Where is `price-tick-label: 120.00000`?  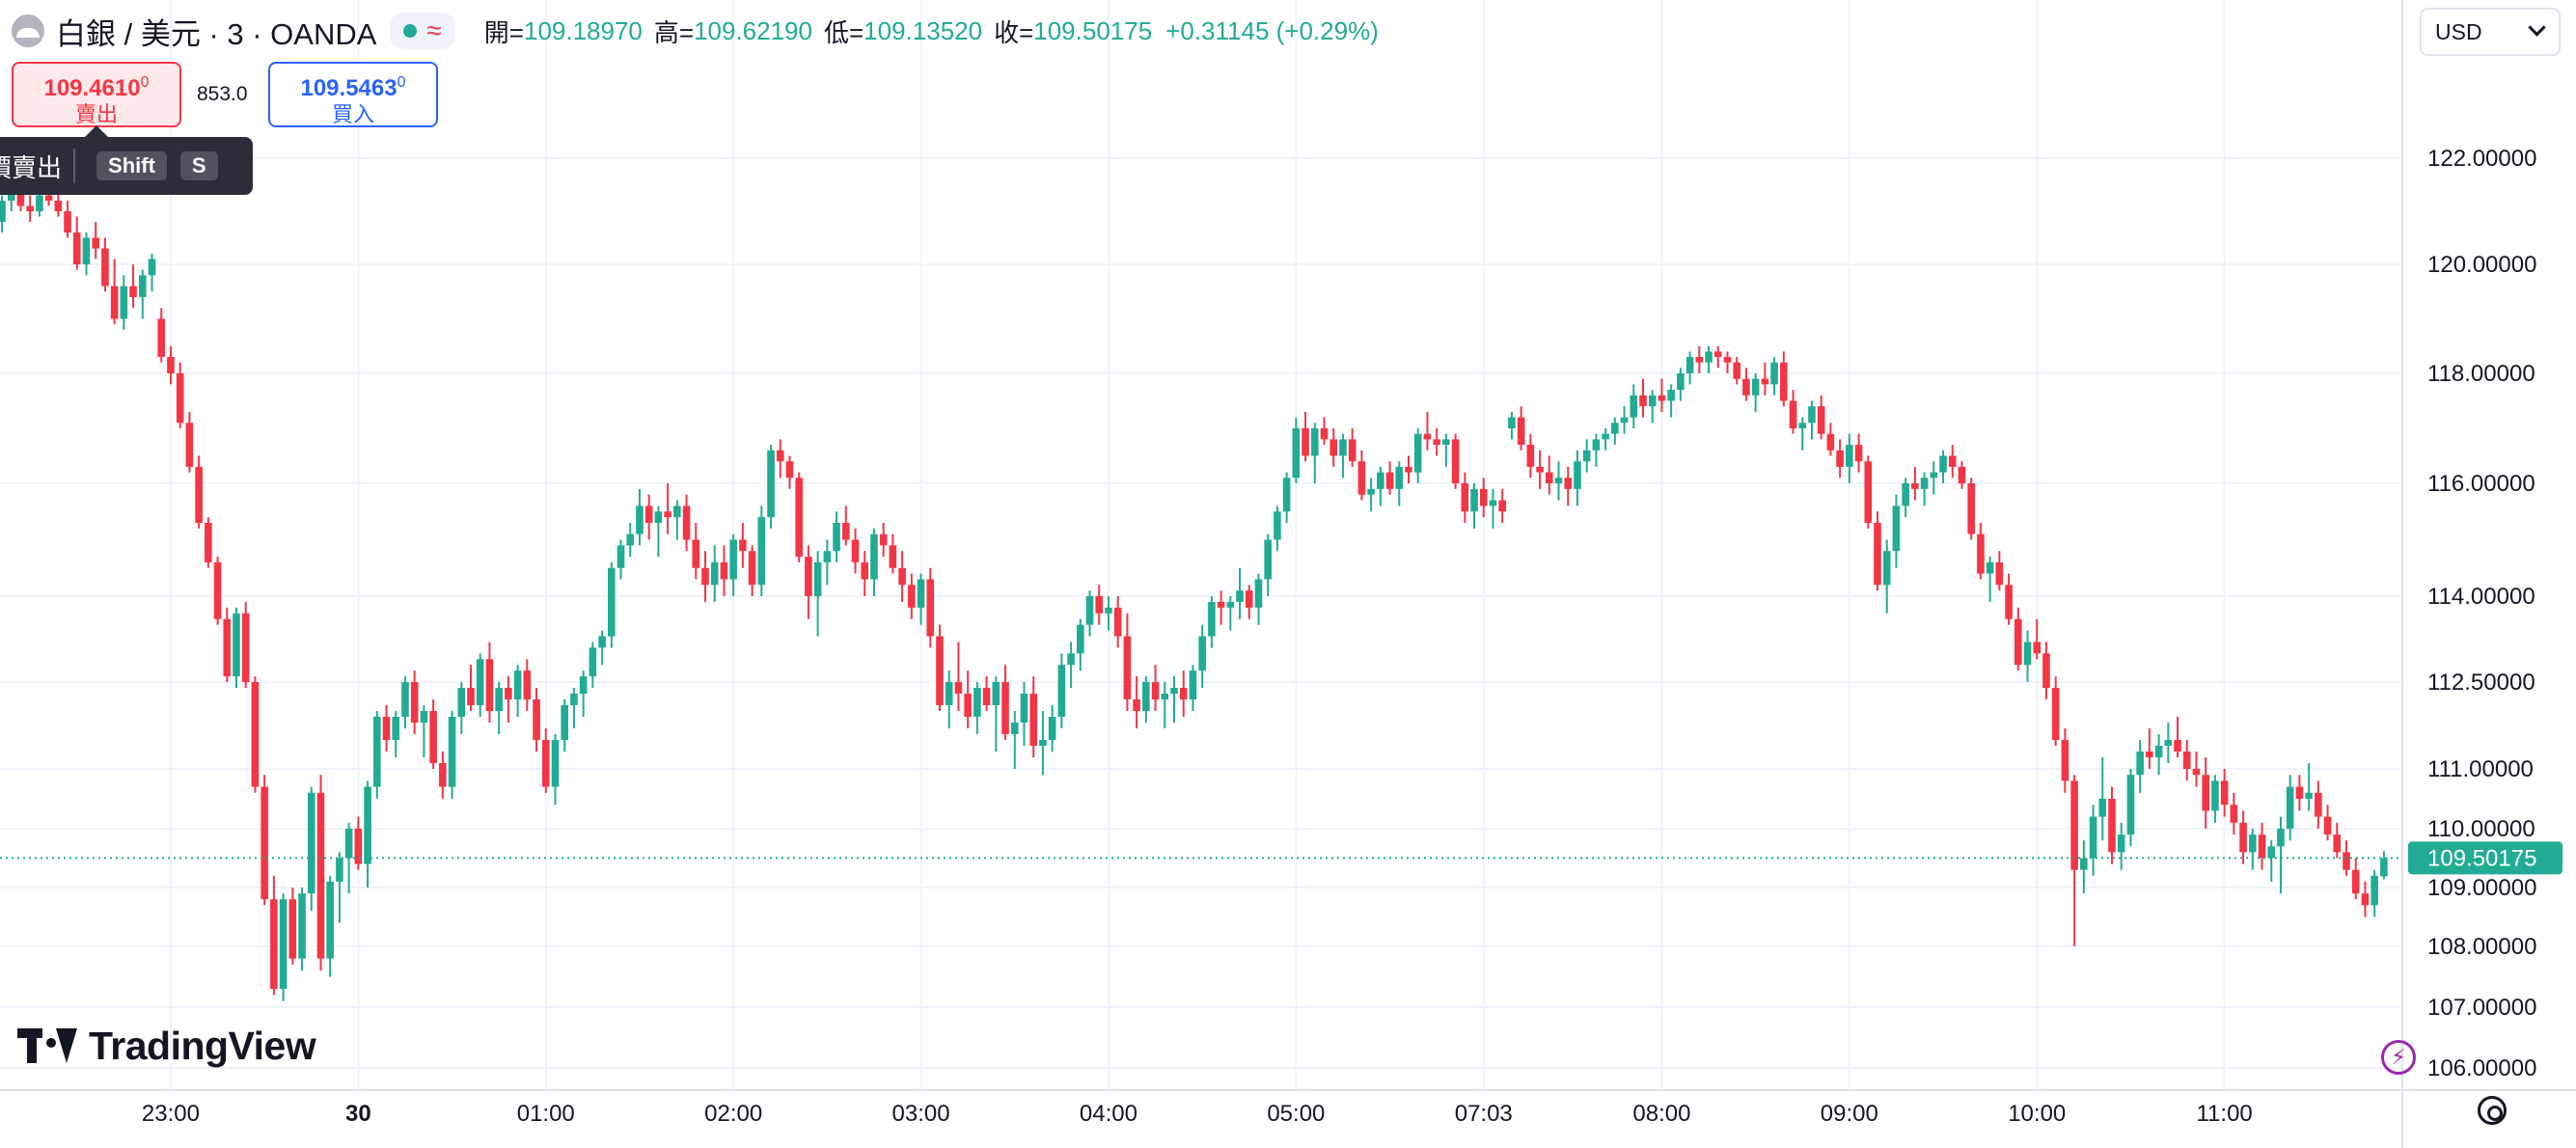
price-tick-label: 120.00000 is located at coordinates (2482, 265).